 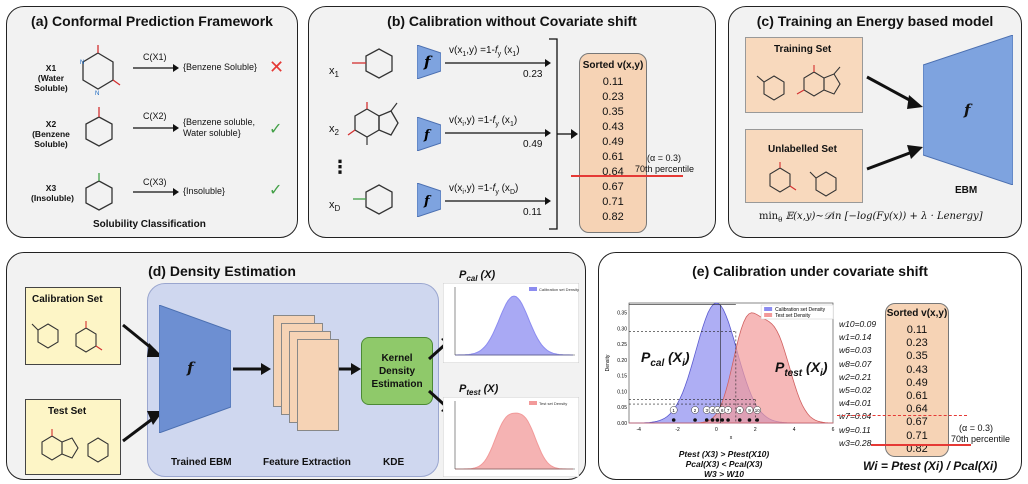 I want to click on point-label: 2, so click(x=695, y=410).